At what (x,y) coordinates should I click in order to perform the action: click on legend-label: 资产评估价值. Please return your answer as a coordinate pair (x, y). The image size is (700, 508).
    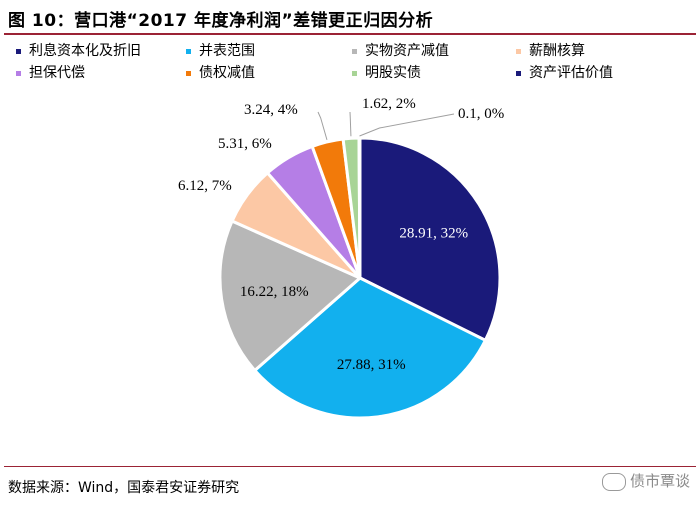
    Looking at the image, I should click on (571, 73).